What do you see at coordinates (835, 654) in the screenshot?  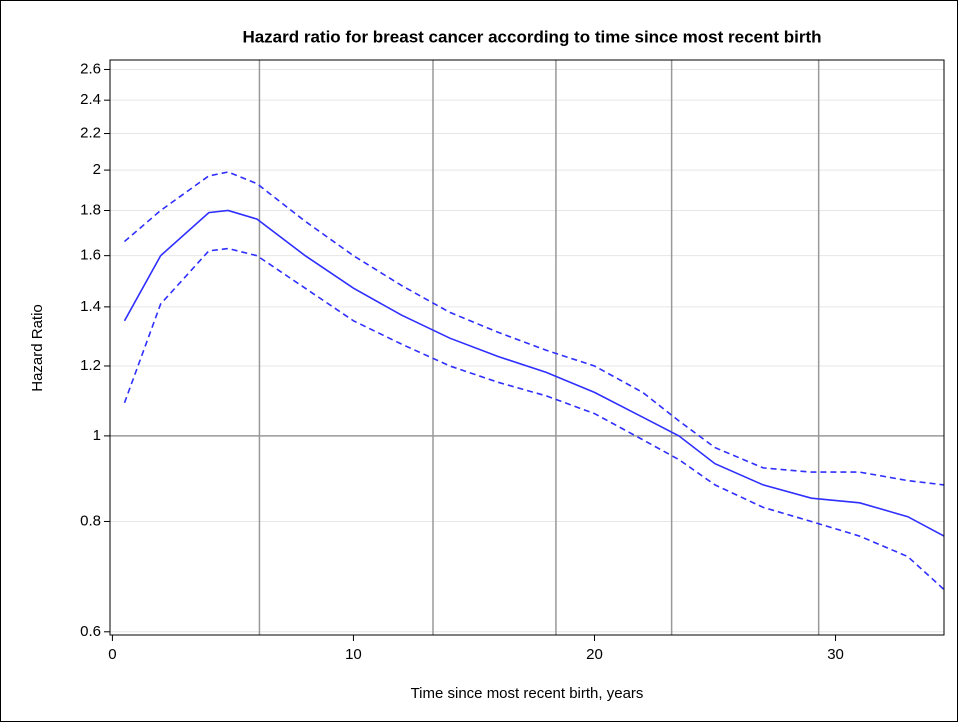 I see `x-tick-label: 30` at bounding box center [835, 654].